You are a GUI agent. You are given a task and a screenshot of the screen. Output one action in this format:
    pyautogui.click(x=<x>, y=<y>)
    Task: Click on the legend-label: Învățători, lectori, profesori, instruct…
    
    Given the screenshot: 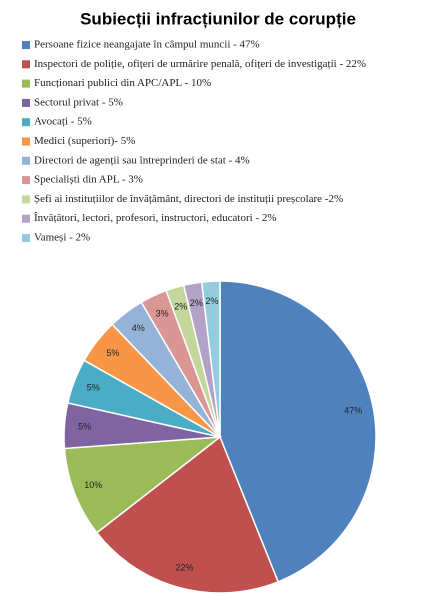 What is the action you would take?
    pyautogui.click(x=155, y=218)
    